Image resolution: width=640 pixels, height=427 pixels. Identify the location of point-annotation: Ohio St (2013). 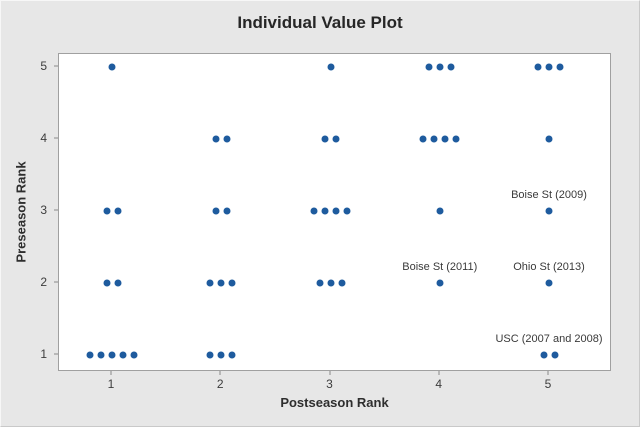
(549, 267).